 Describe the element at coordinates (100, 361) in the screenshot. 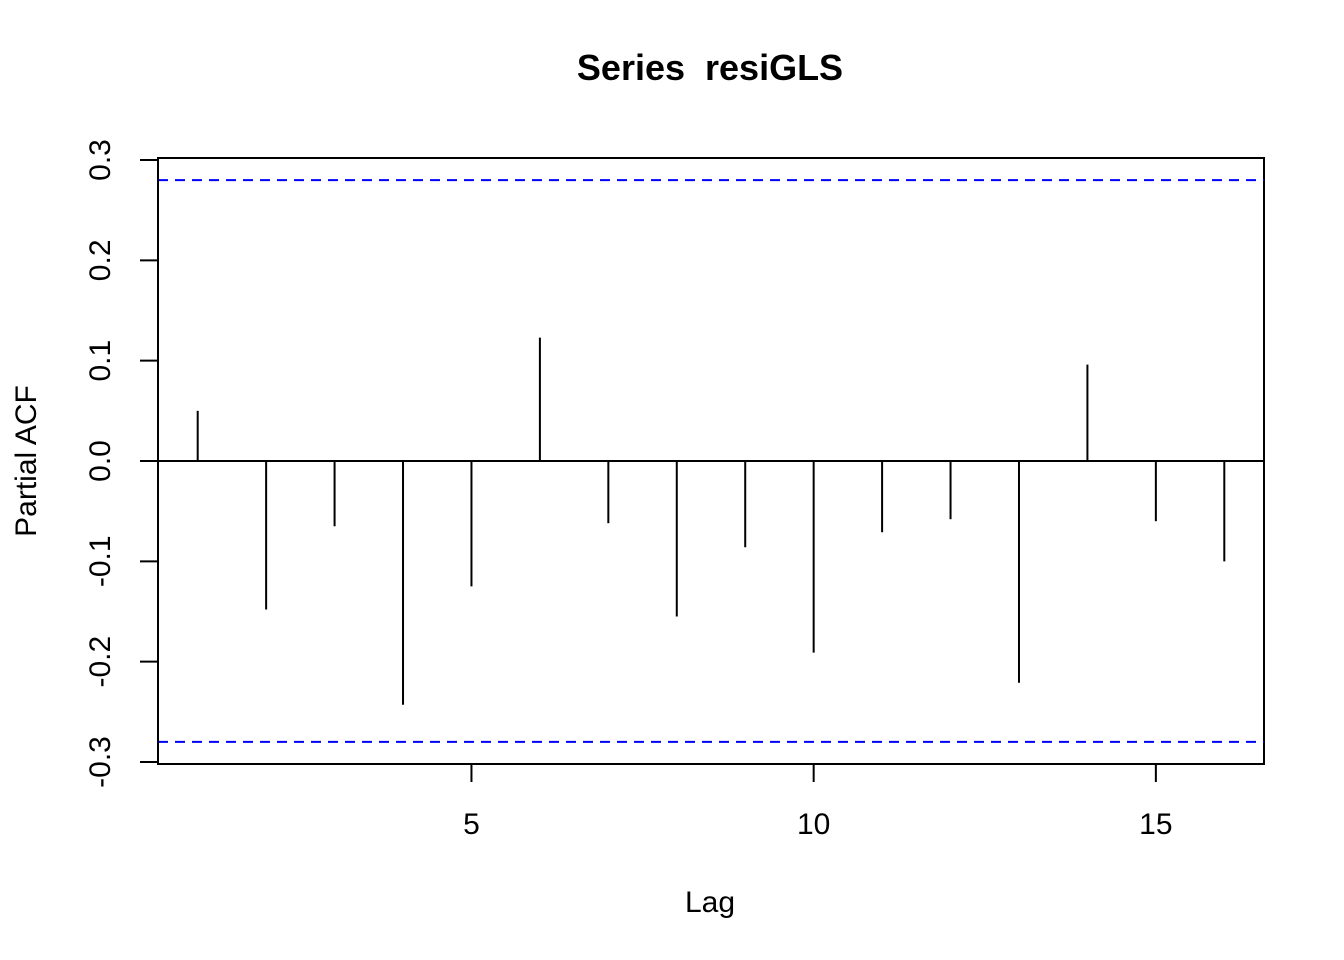

I see `y-tick-label: 0.1` at that location.